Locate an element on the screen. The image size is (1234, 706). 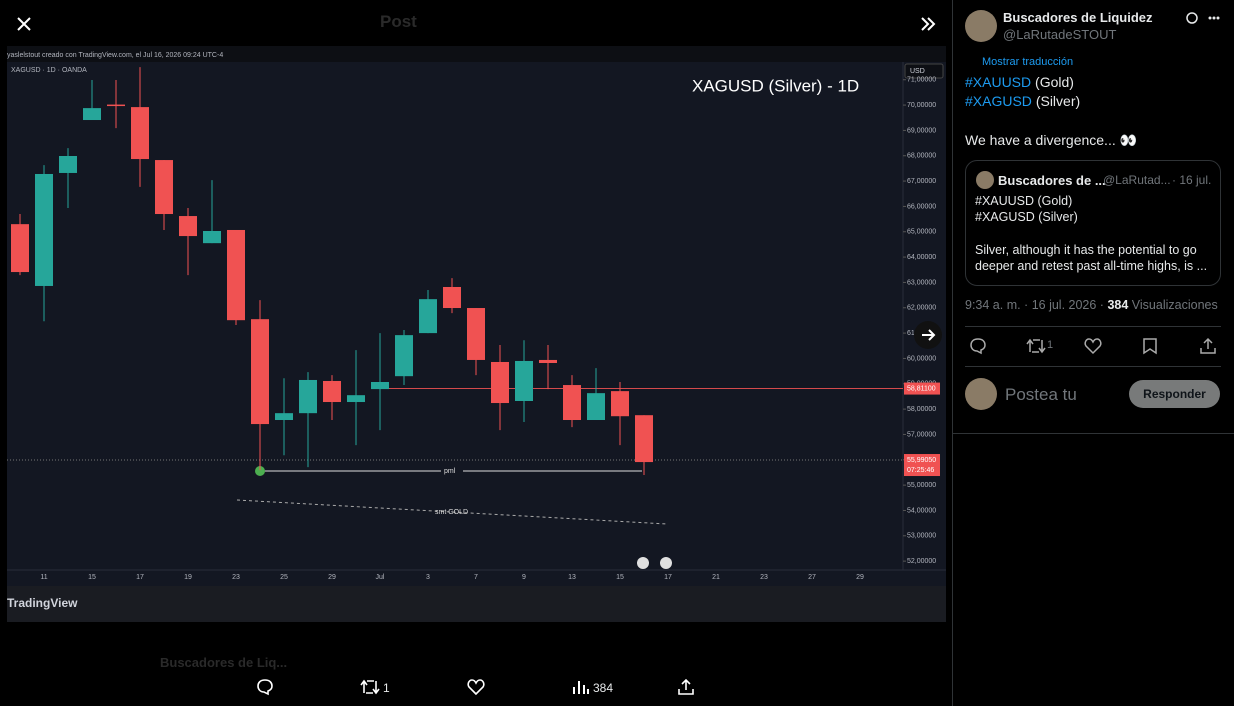
y-tick-label: 58,00000 is located at coordinates (921, 409).